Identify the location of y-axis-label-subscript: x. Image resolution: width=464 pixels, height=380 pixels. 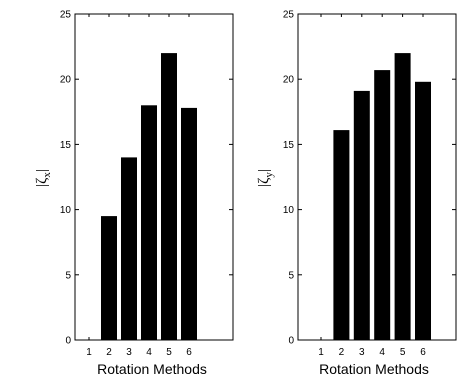
(47, 175).